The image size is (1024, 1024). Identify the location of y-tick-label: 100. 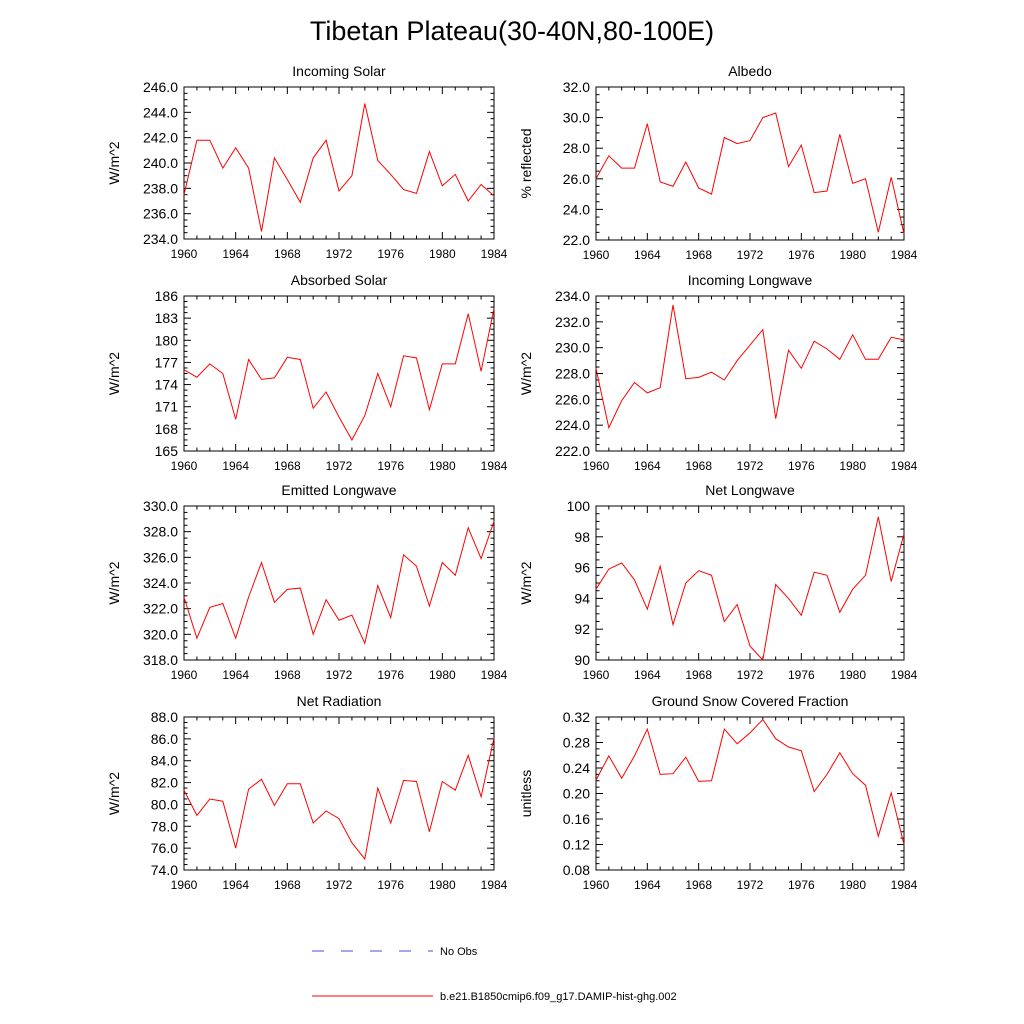
(579, 506).